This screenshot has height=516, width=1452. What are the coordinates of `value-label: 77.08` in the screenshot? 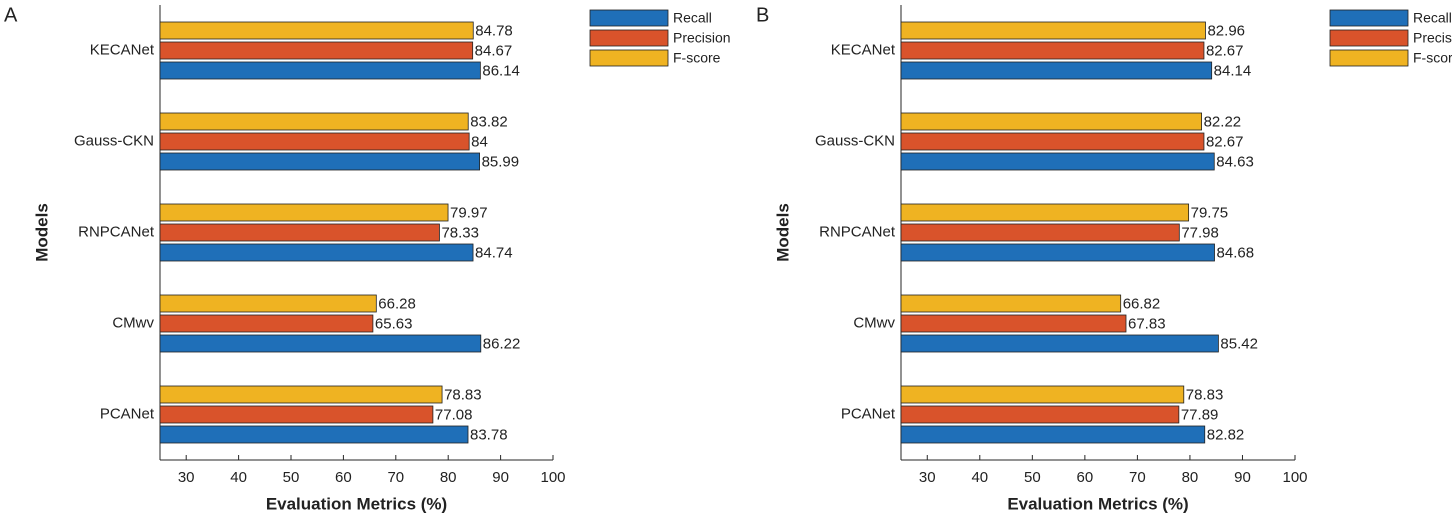 It's located at (454, 414).